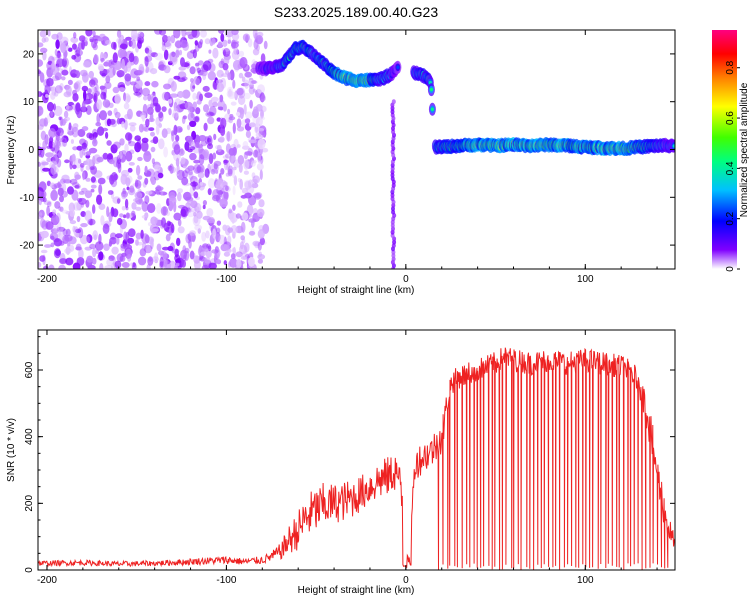 The height and width of the screenshot is (600, 750). I want to click on colorbar-tick-label: 0, so click(730, 269).